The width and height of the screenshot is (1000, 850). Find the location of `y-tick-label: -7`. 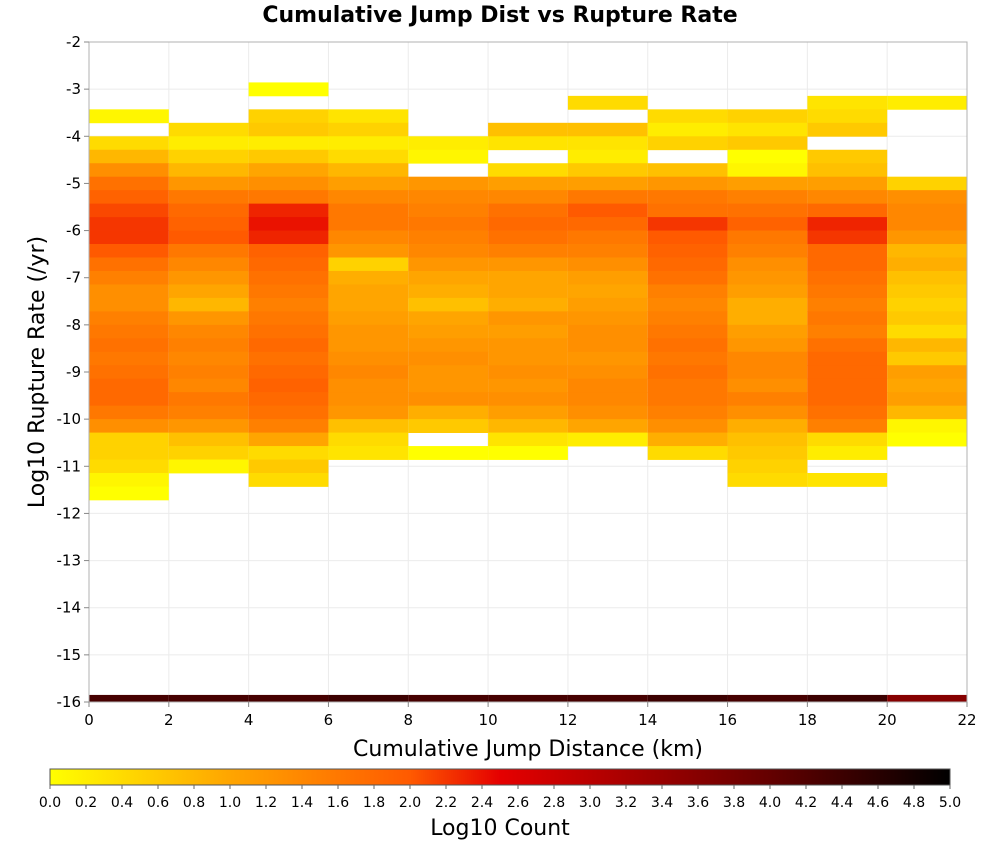

y-tick-label: -7 is located at coordinates (73, 278).